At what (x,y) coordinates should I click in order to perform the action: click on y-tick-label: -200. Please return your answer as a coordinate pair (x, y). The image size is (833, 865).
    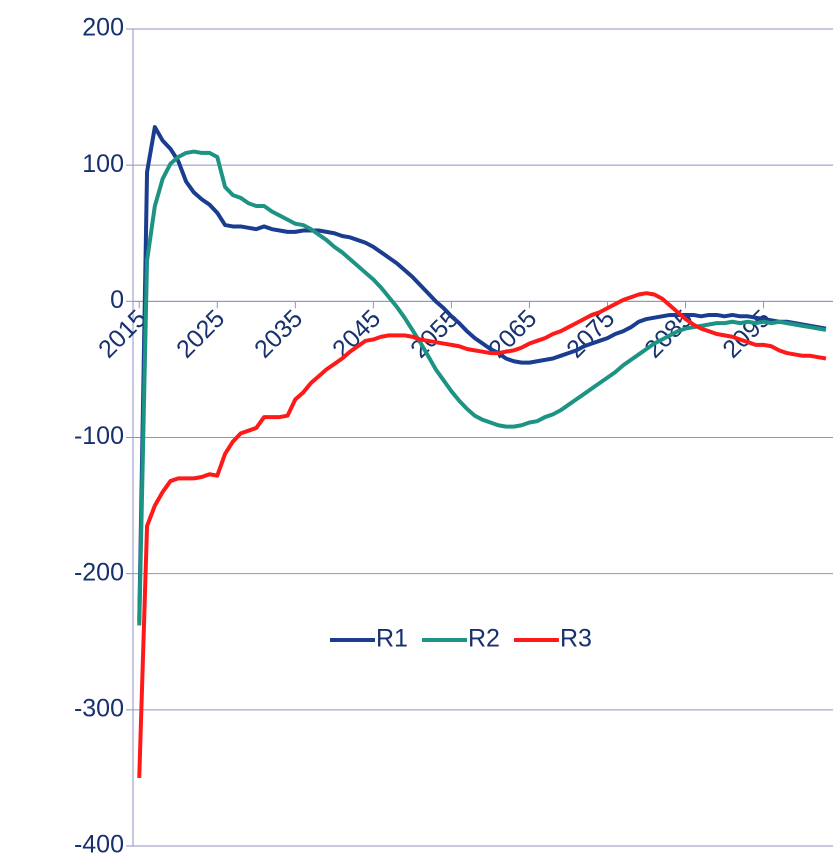
    Looking at the image, I should click on (99, 572).